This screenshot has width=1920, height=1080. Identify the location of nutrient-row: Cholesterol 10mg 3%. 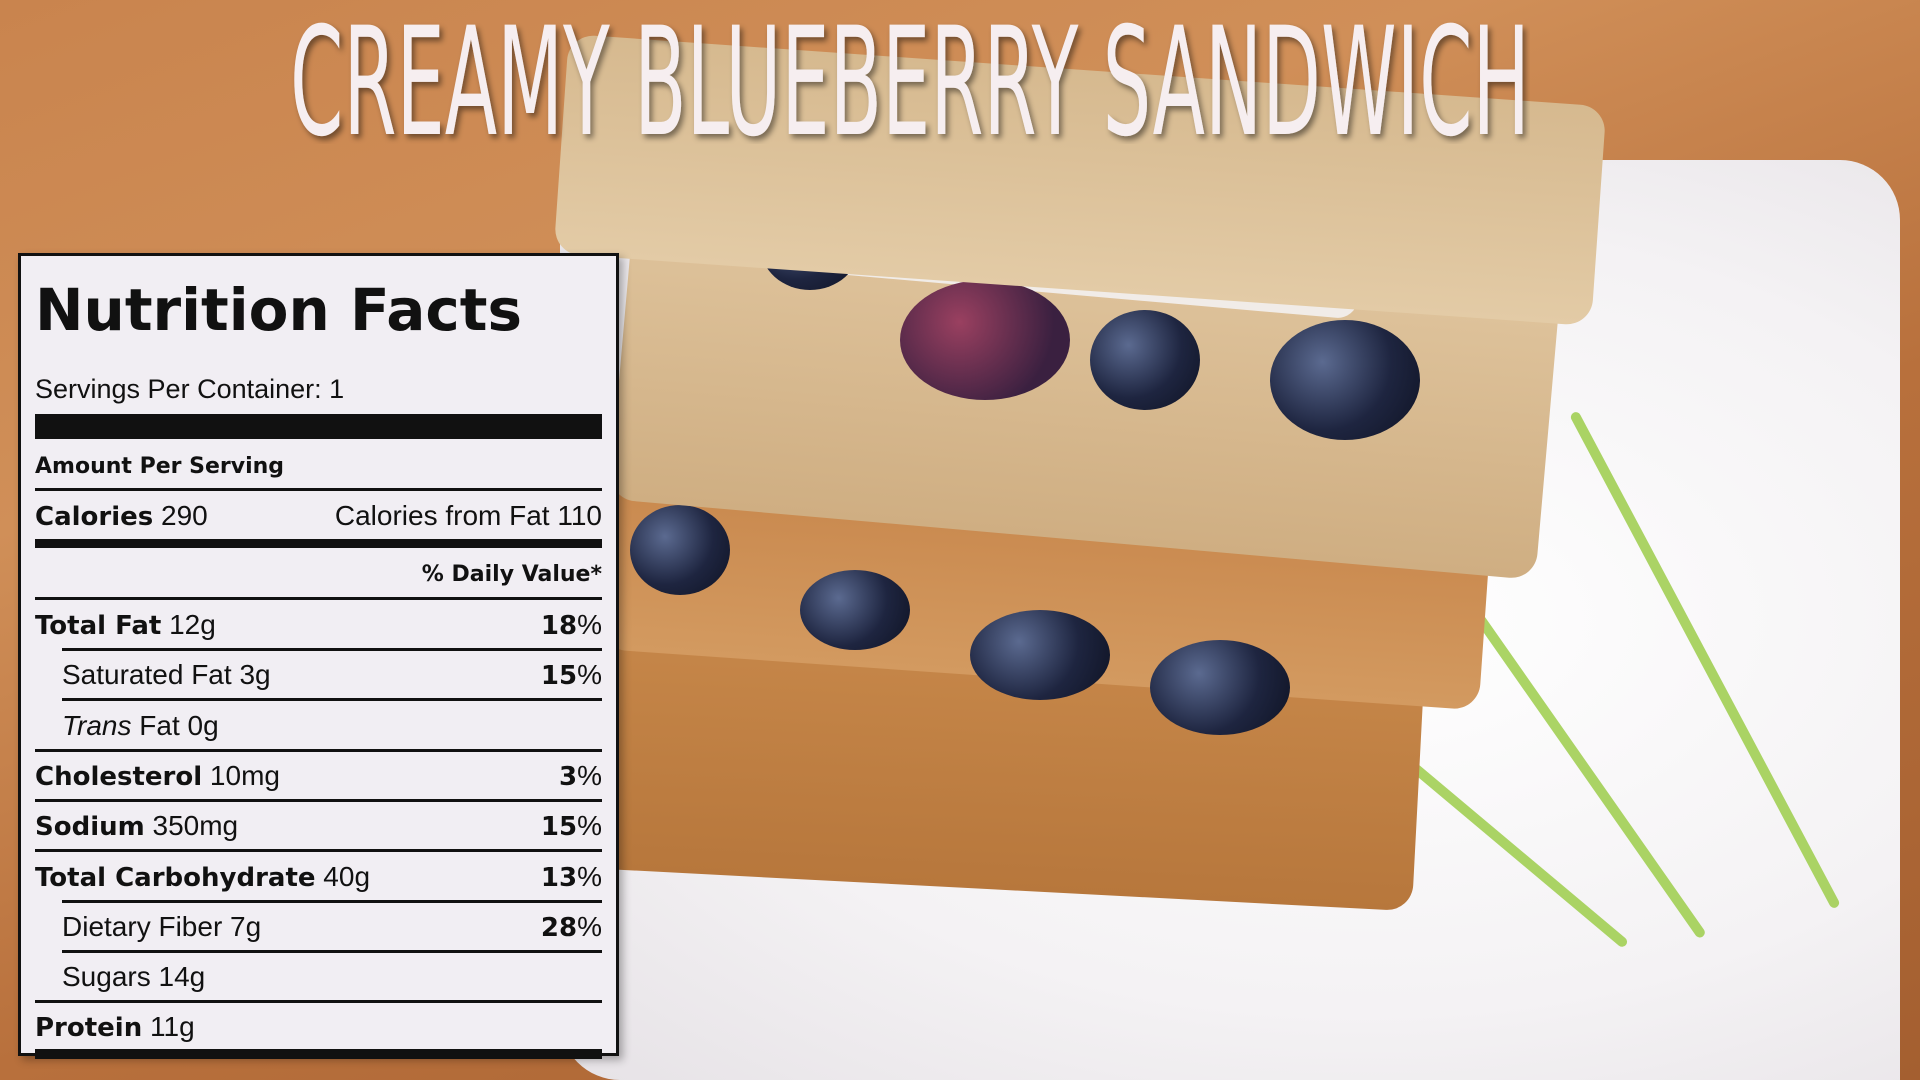
(318, 776).